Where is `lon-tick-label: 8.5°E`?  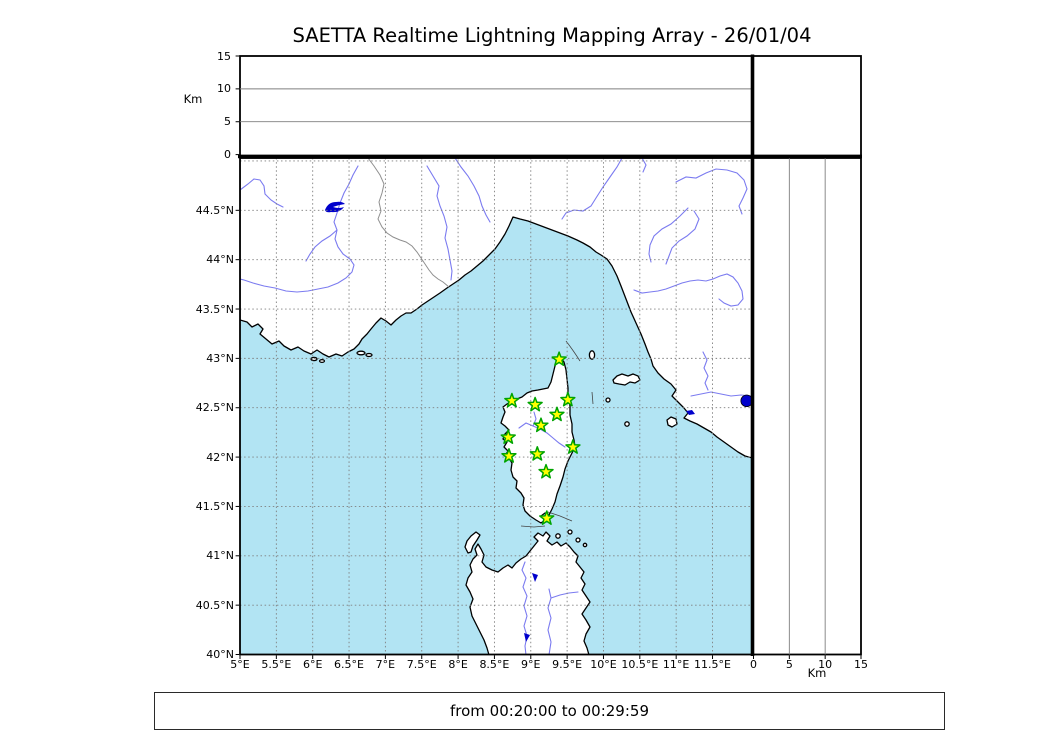
lon-tick-label: 8.5°E is located at coordinates (494, 664).